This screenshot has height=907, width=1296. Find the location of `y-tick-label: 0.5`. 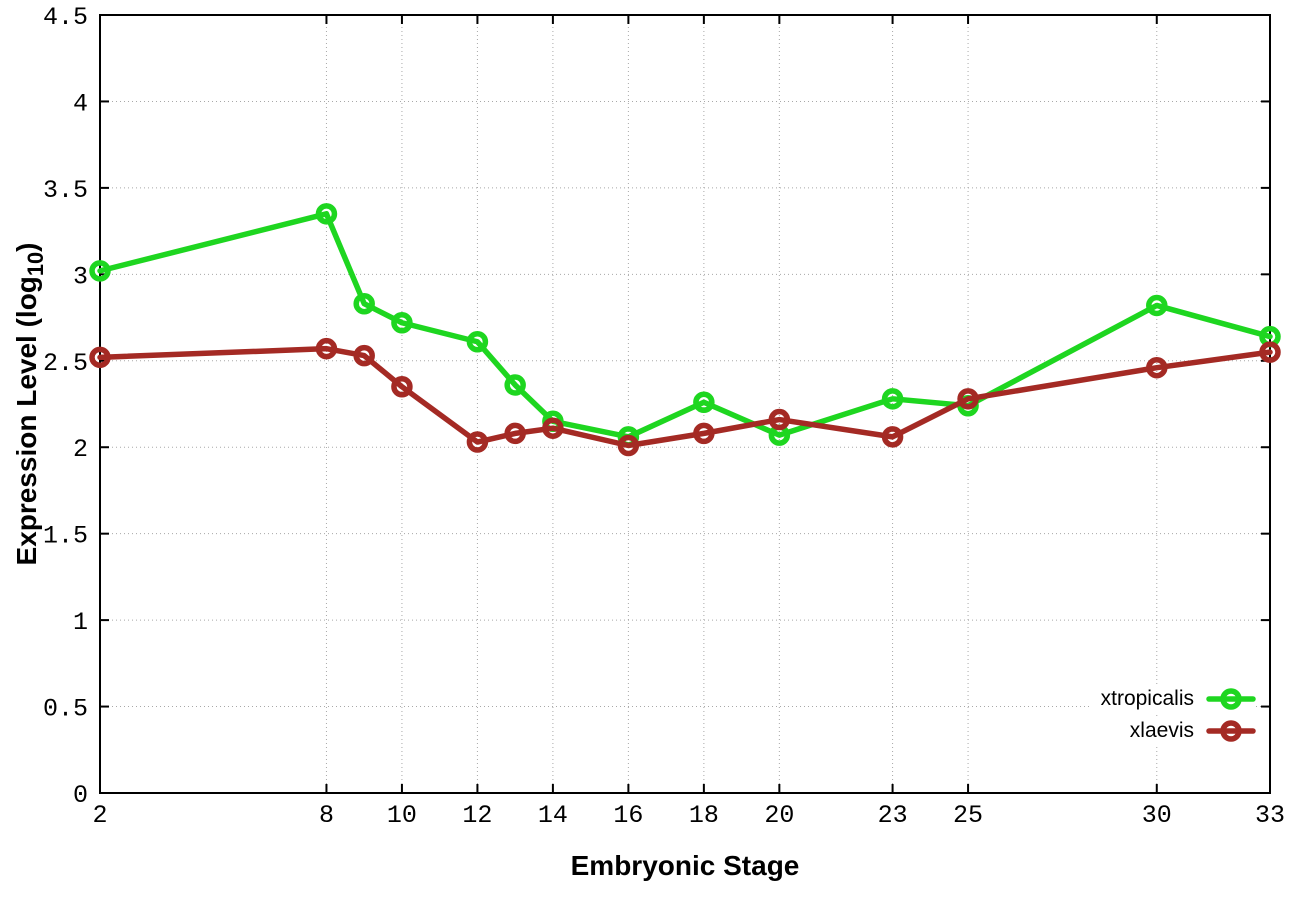

y-tick-label: 0.5 is located at coordinates (65, 709).